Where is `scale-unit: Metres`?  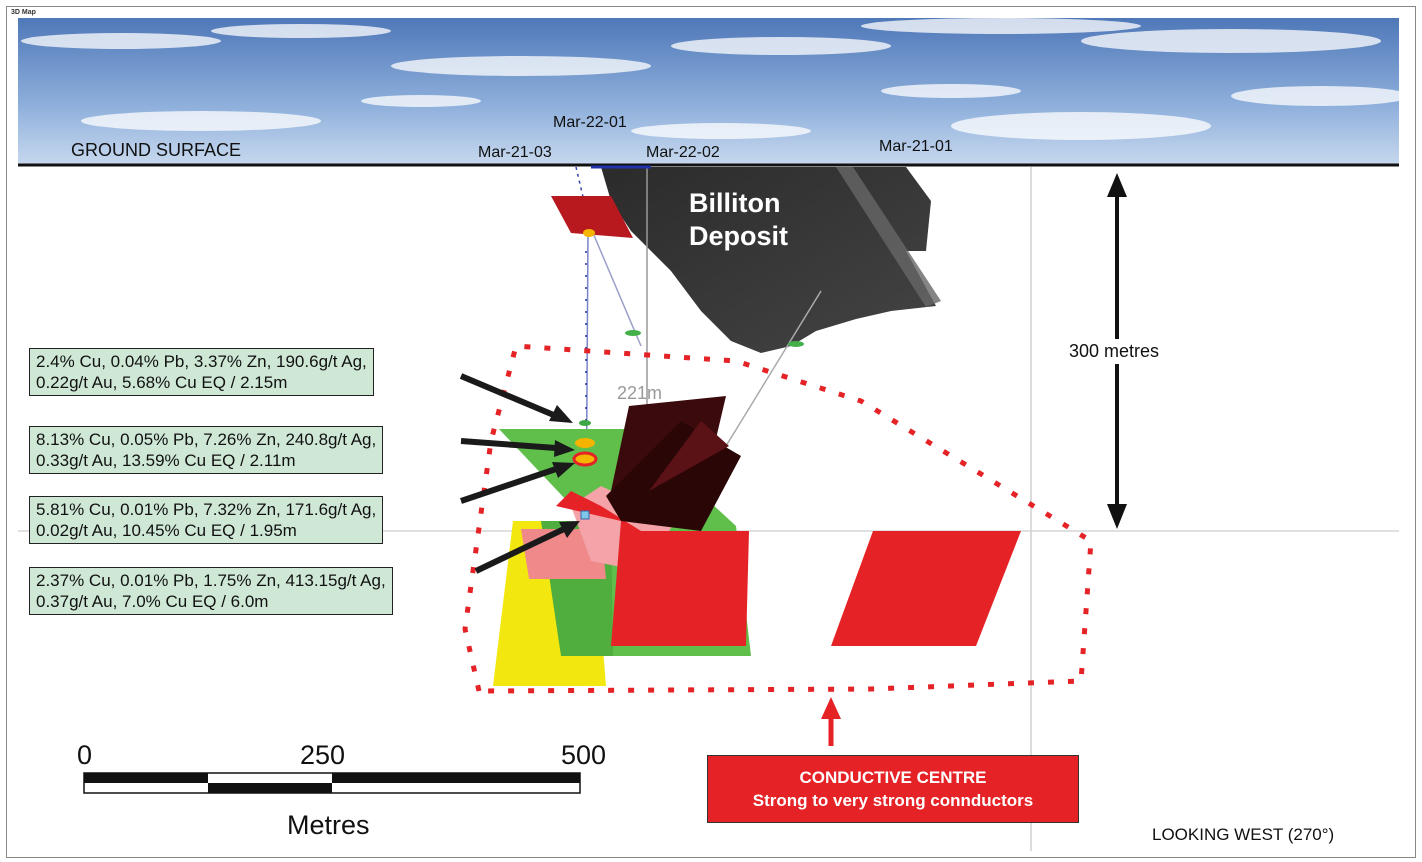 scale-unit: Metres is located at coordinates (328, 825).